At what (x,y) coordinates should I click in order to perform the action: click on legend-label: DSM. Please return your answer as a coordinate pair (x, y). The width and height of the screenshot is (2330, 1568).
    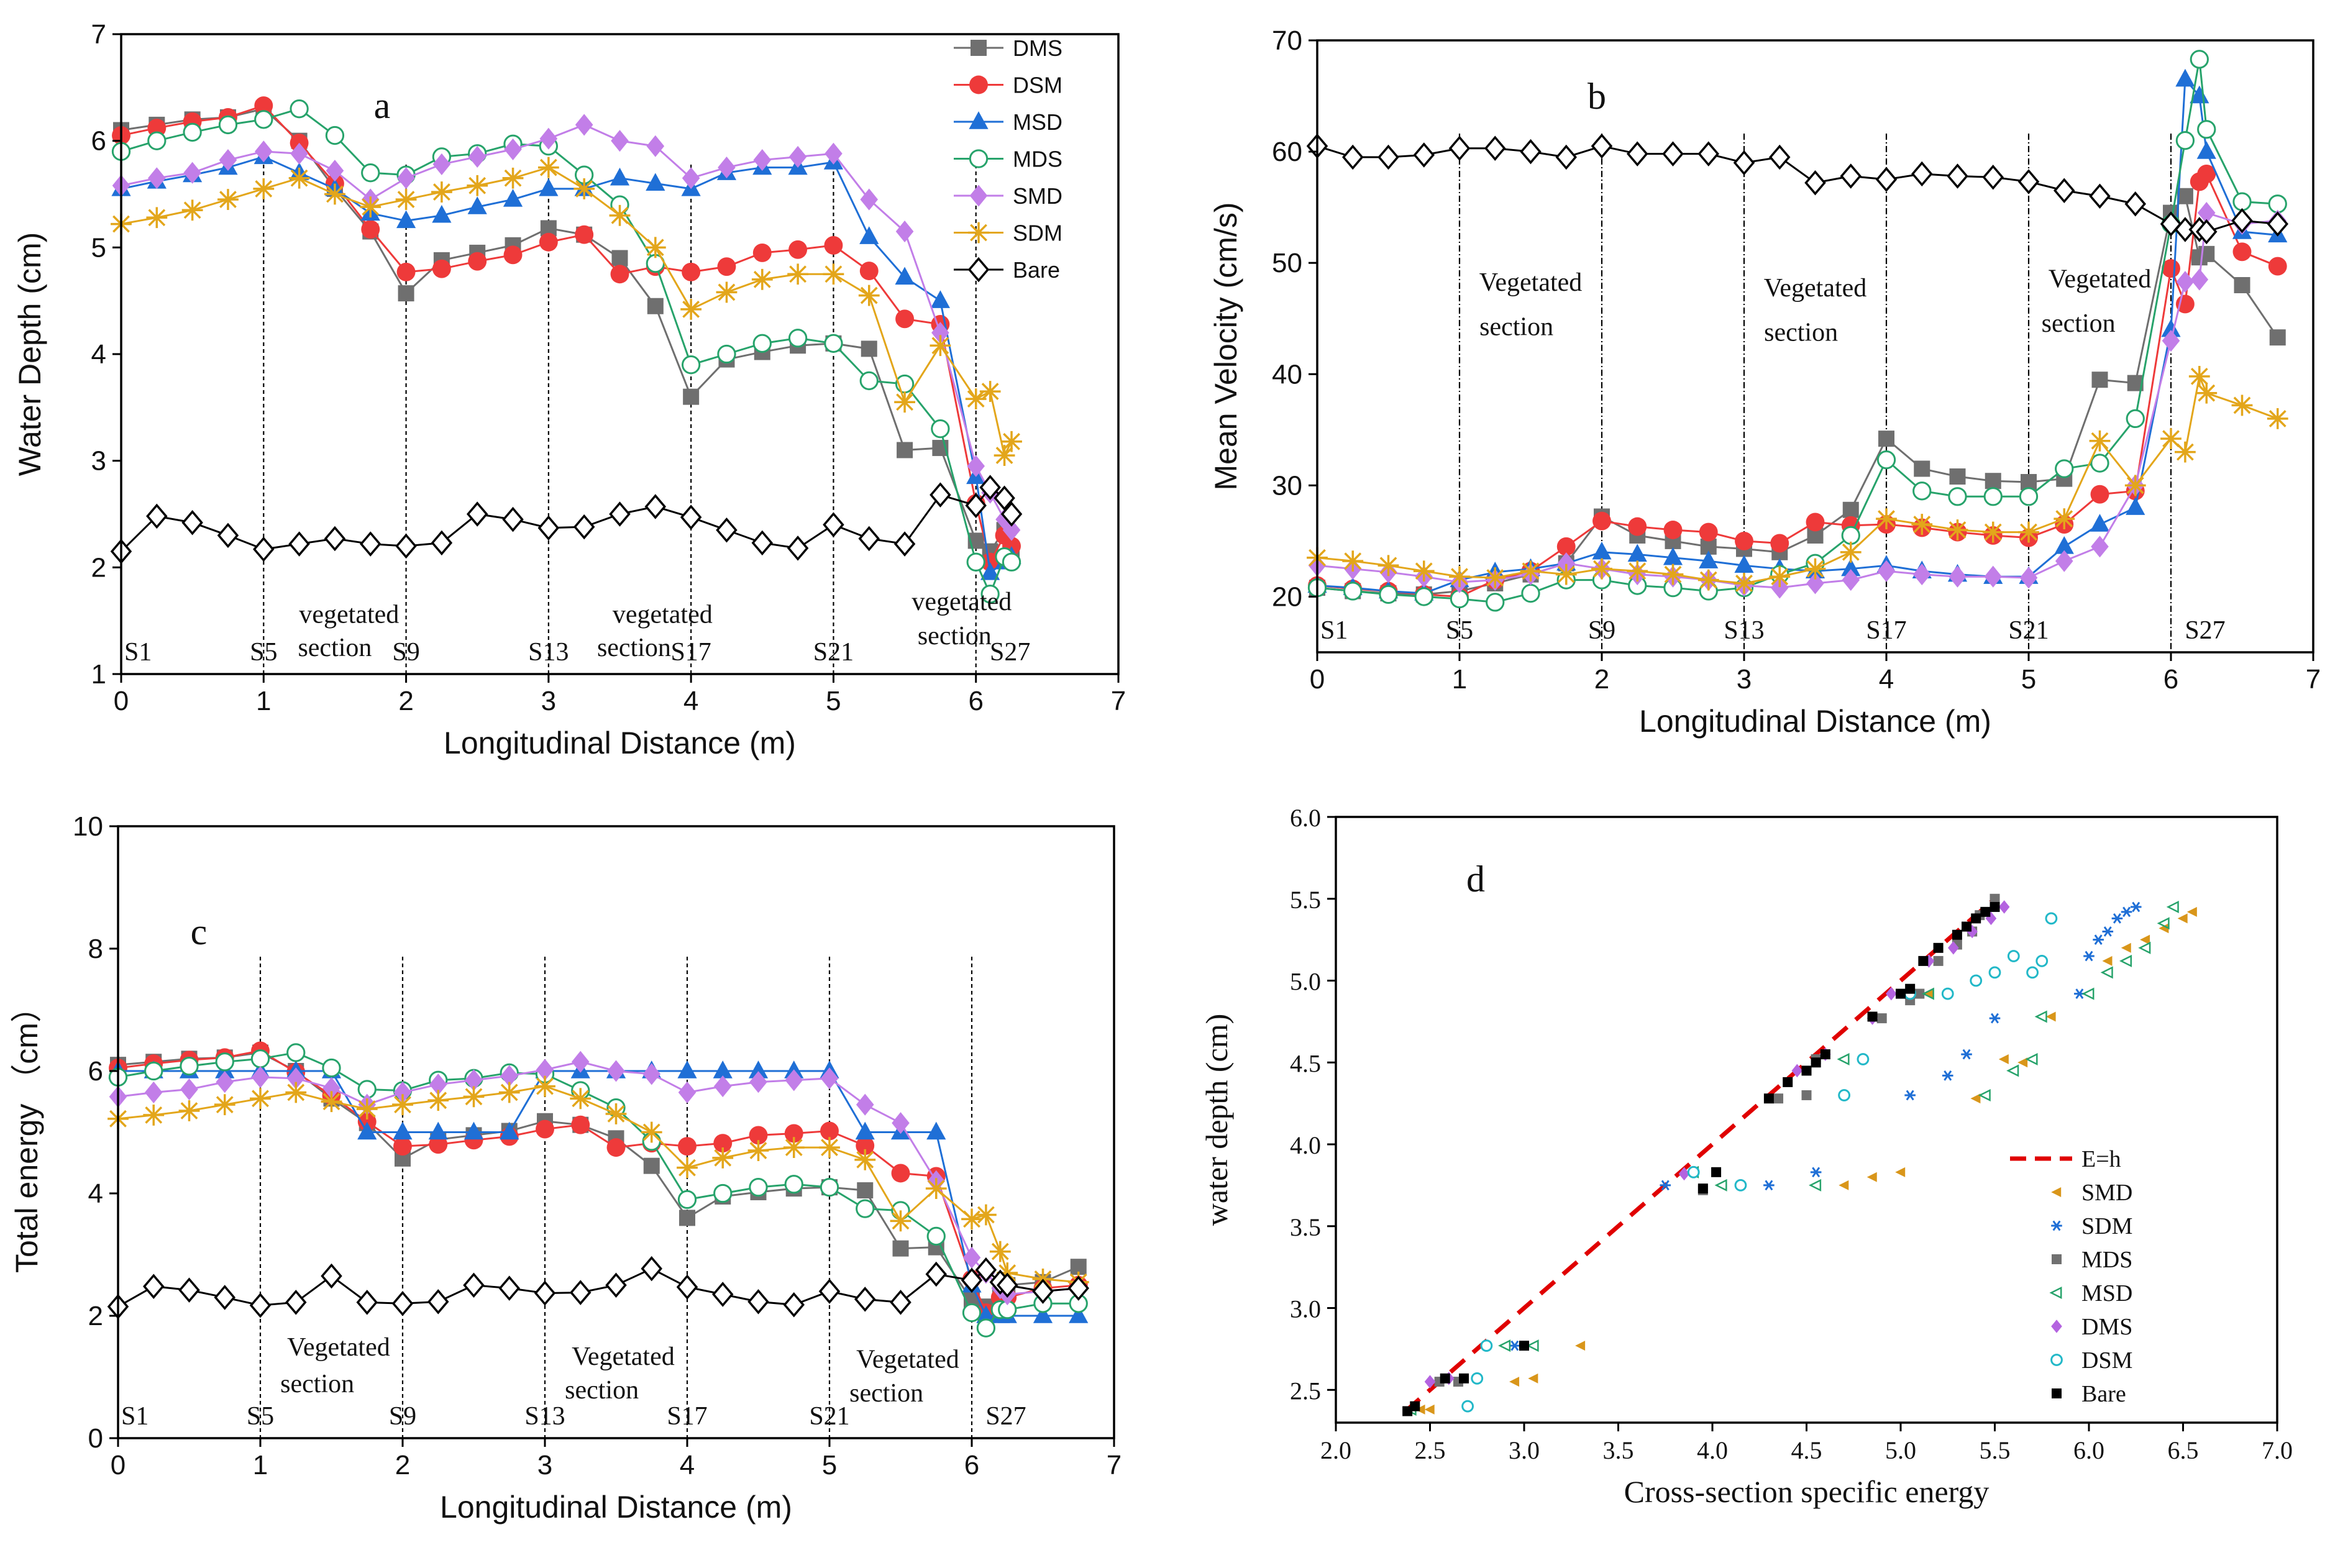
    Looking at the image, I should click on (1037, 85).